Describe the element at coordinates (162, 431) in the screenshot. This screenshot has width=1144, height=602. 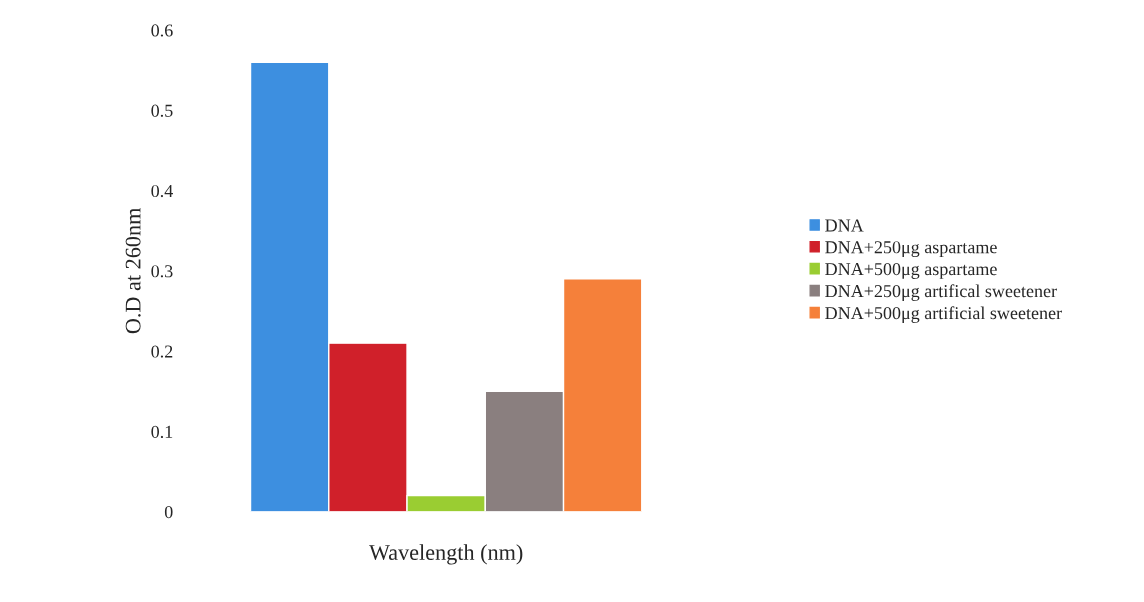
I see `y-tick-label: 0.1` at that location.